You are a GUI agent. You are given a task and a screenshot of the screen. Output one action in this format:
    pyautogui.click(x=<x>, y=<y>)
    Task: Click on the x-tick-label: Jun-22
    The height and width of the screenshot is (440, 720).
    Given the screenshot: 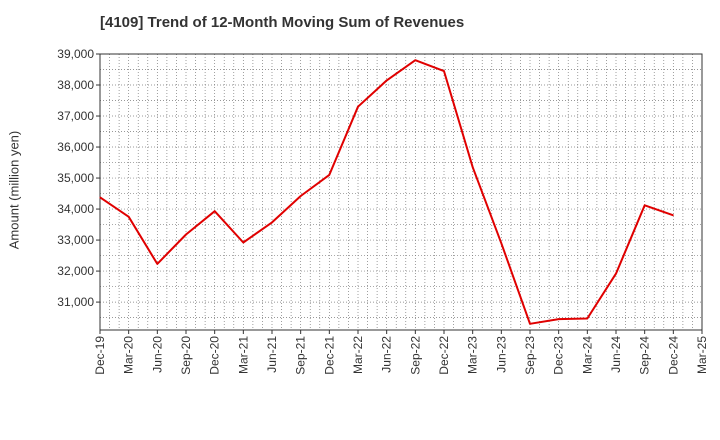 What is the action you would take?
    pyautogui.click(x=387, y=354)
    